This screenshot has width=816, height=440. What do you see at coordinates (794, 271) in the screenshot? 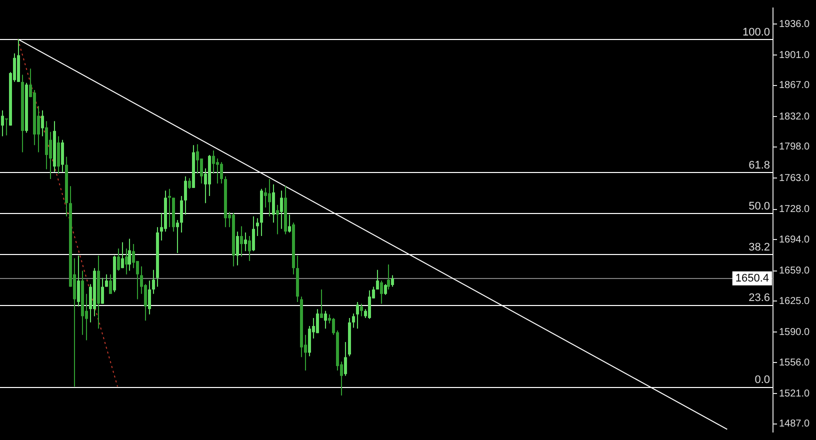
I see `y-tick-label: 1659.0` at bounding box center [794, 271].